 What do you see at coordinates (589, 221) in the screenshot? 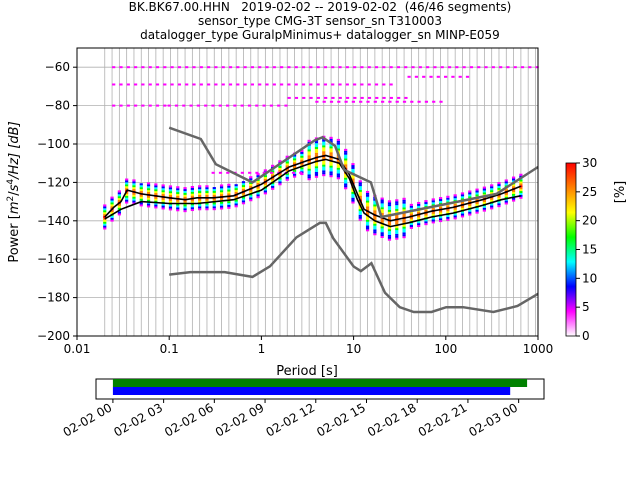
I see `colorbar-tick-label: 20` at bounding box center [589, 221].